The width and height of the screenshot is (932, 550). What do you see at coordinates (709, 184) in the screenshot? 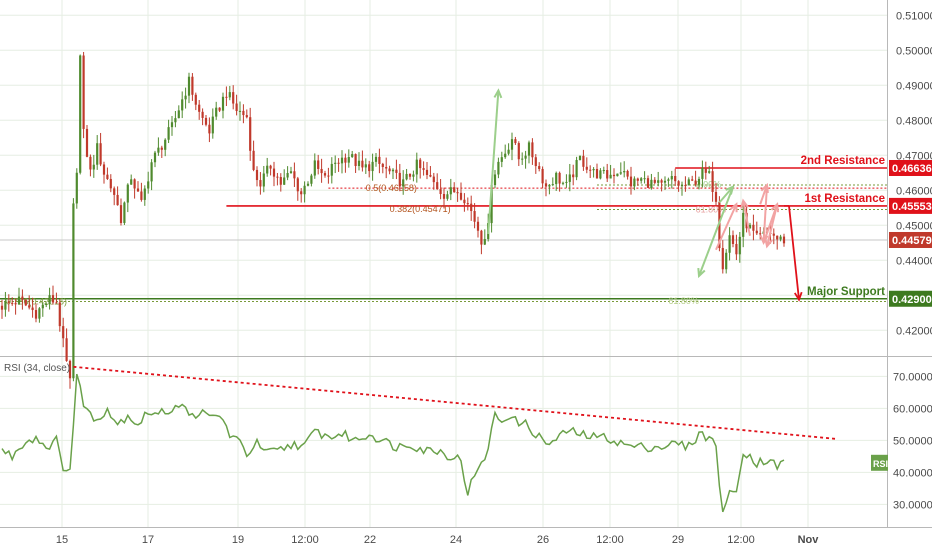
I see `fib-label: 0.00%` at bounding box center [709, 184].